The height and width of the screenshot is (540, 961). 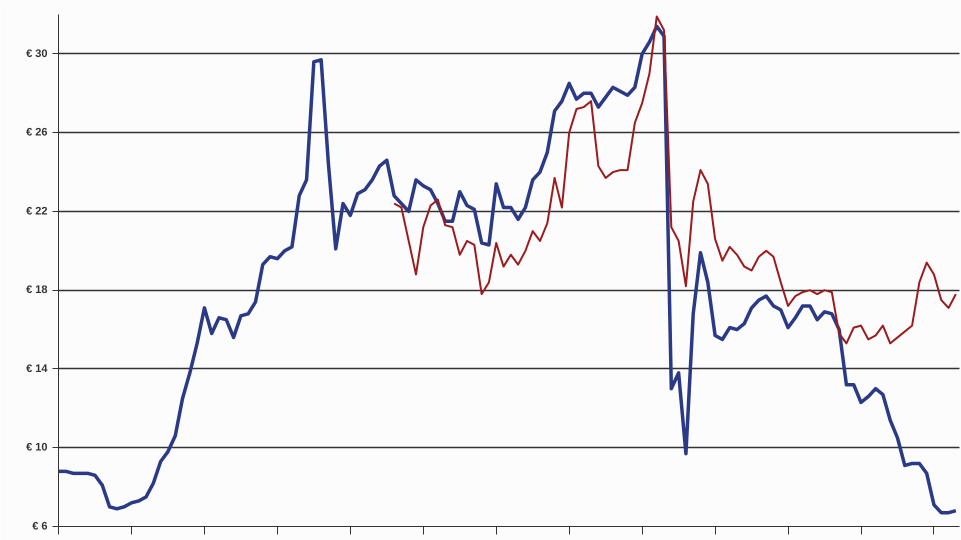 What do you see at coordinates (37, 290) in the screenshot?
I see `y-tick-label: € 18` at bounding box center [37, 290].